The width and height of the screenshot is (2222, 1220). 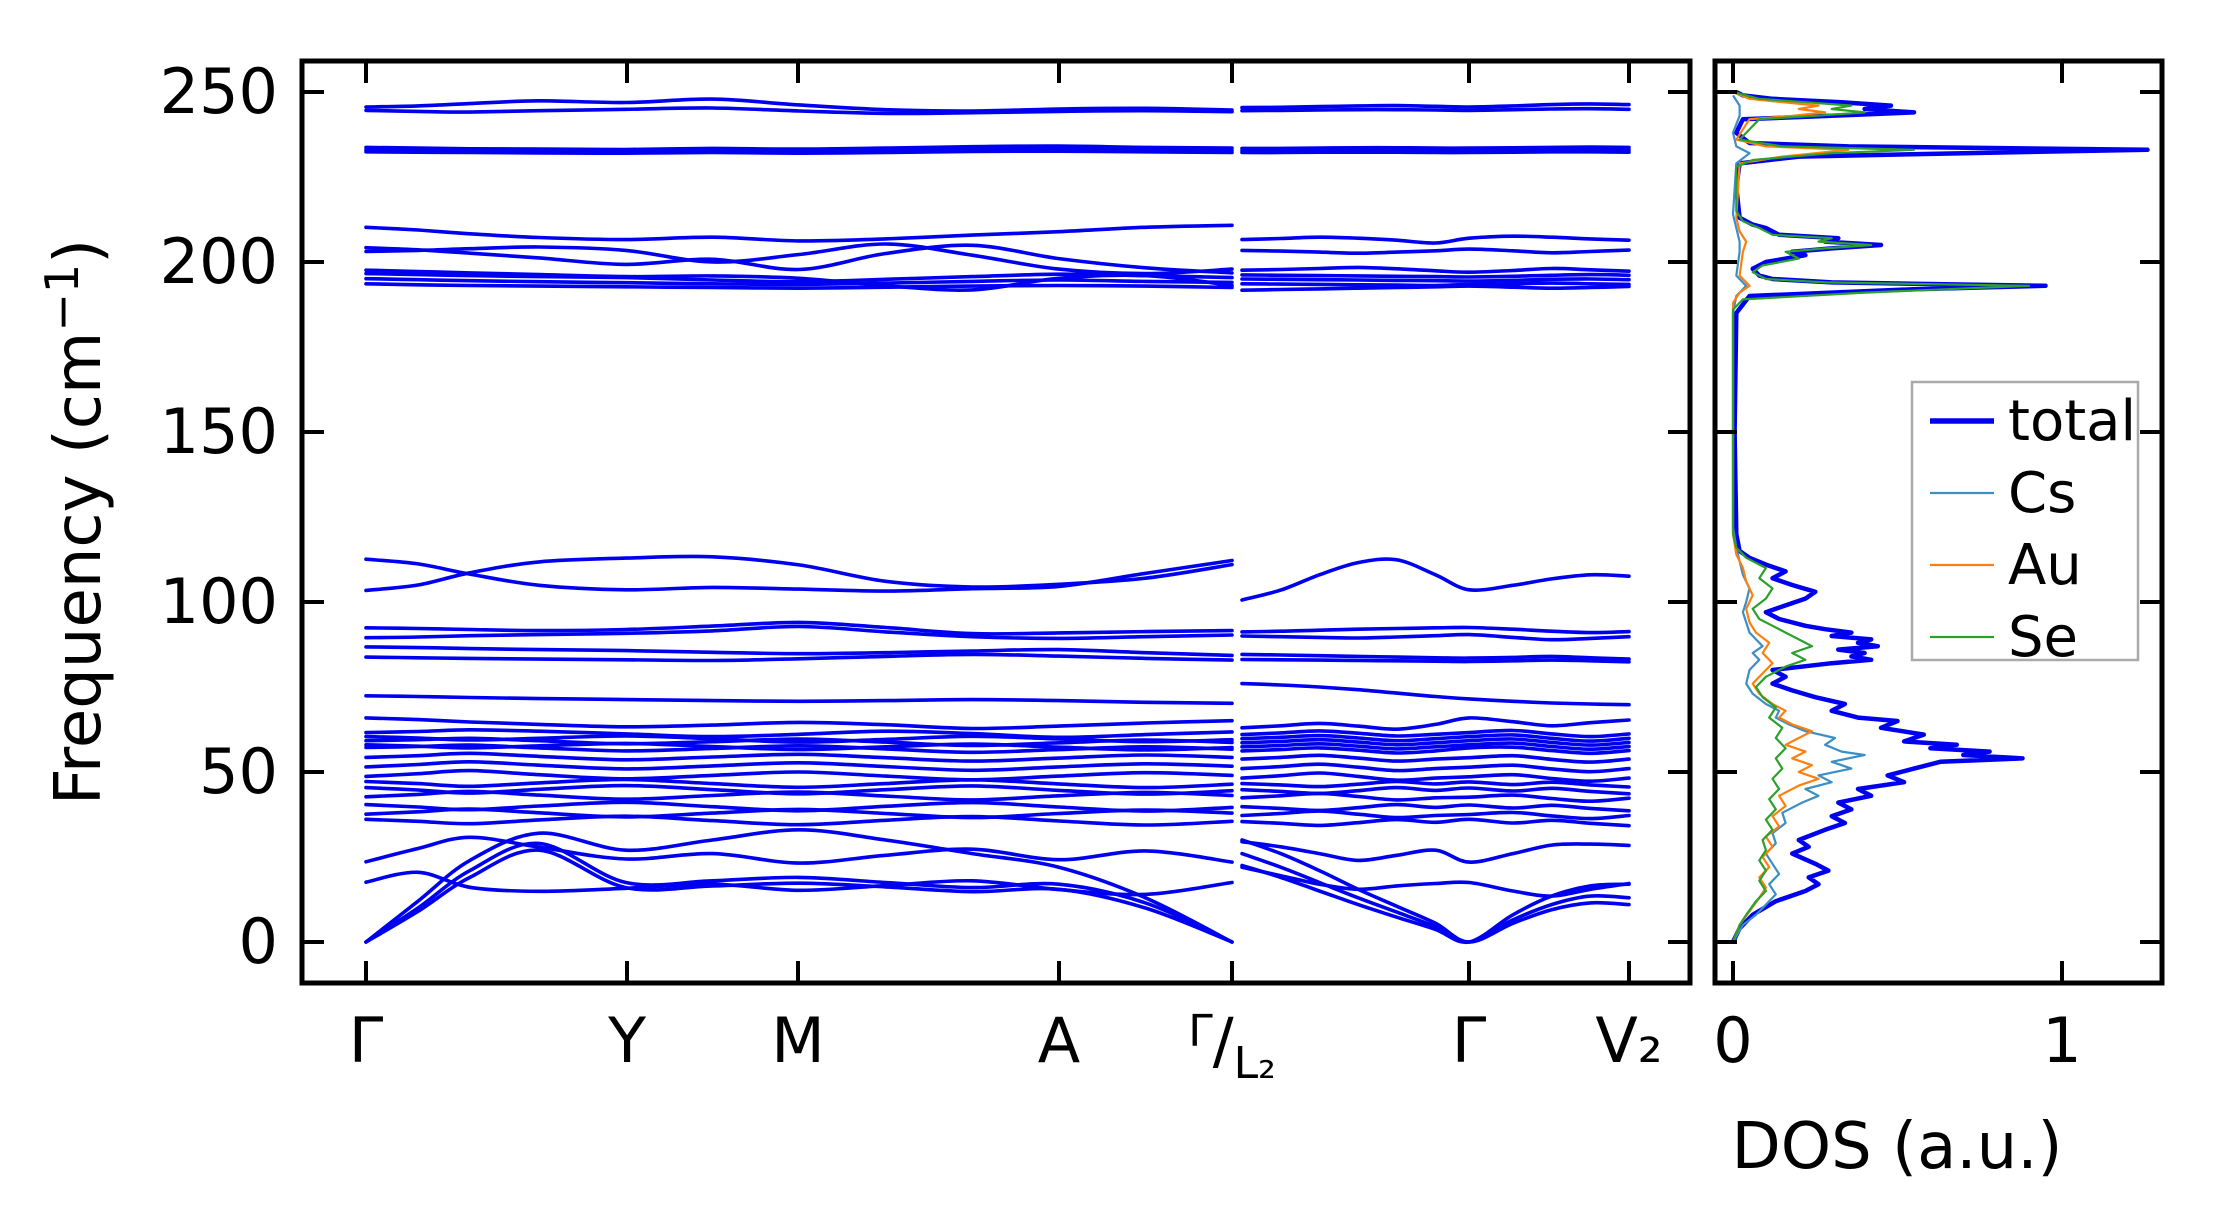 What do you see at coordinates (2043, 637) in the screenshot?
I see `legend-label-se: Se` at bounding box center [2043, 637].